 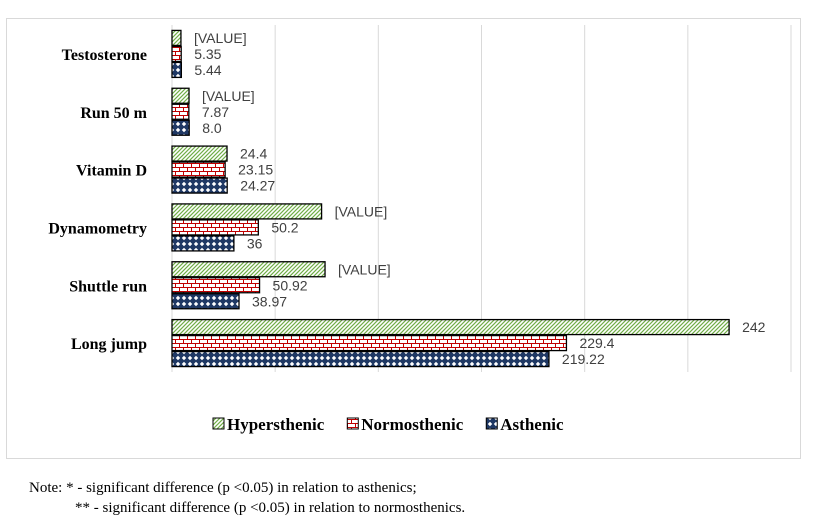 What do you see at coordinates (205, 301) in the screenshot?
I see `bar-asthenic-shuttle-run` at bounding box center [205, 301].